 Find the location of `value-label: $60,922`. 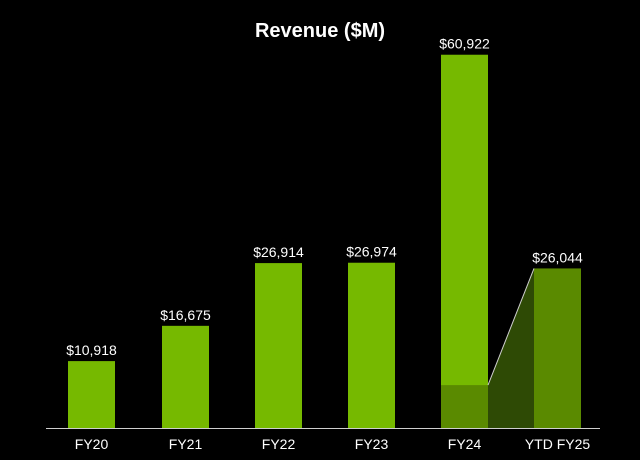

value-label: $60,922 is located at coordinates (464, 44).